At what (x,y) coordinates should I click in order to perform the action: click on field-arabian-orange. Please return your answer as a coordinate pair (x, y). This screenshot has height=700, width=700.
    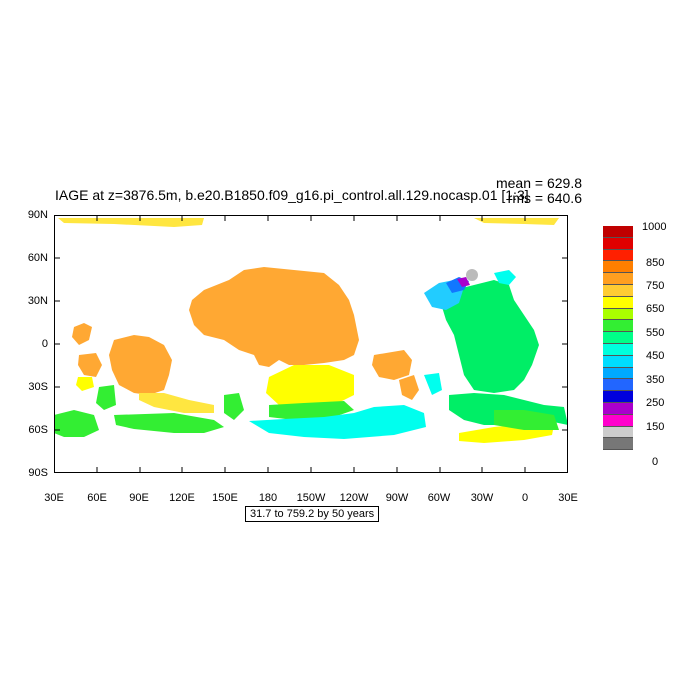
    Looking at the image, I should click on (82, 334).